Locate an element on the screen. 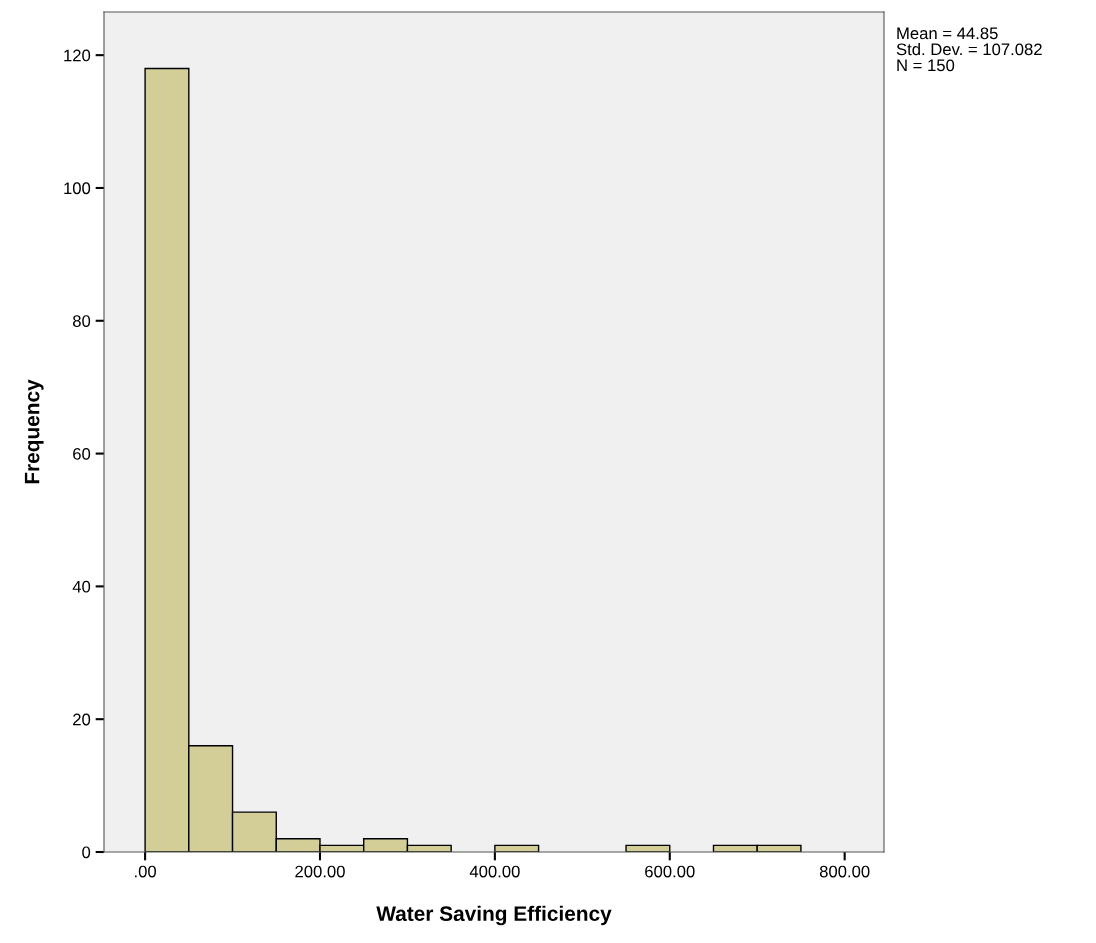 The image size is (1096, 943). y-tick-label: 40 is located at coordinates (81, 586).